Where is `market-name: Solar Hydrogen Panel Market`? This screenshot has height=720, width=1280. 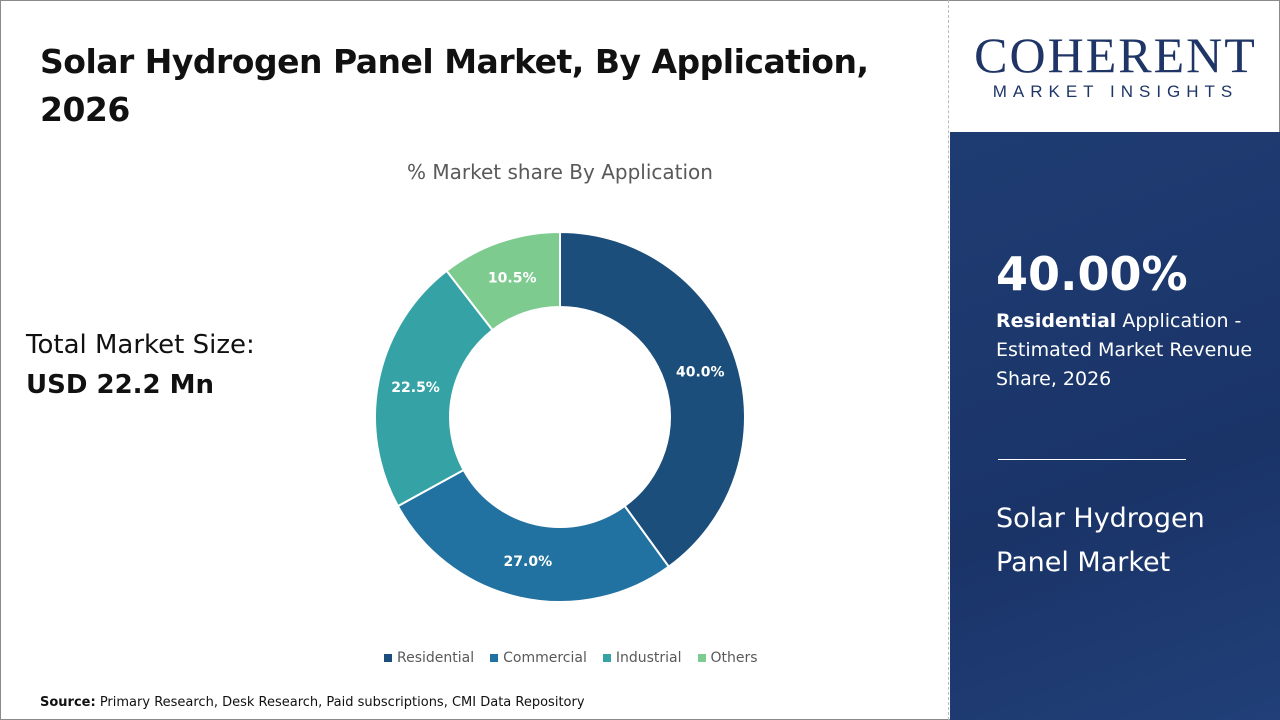
market-name: Solar Hydrogen Panel Market is located at coordinates (1100, 540).